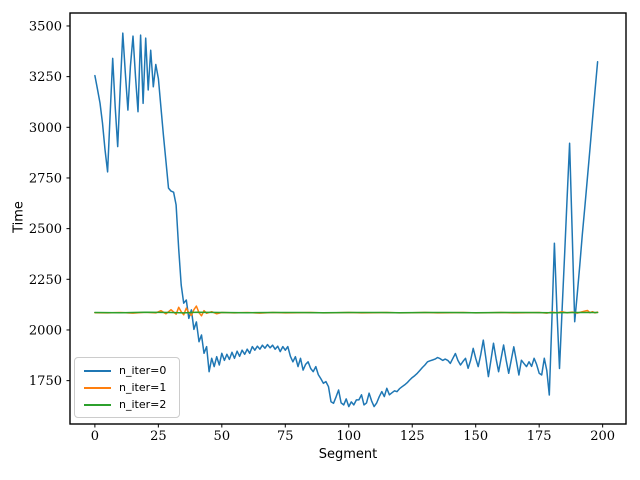 The width and height of the screenshot is (640, 480). I want to click on legend-line-swatch-green, so click(97, 404).